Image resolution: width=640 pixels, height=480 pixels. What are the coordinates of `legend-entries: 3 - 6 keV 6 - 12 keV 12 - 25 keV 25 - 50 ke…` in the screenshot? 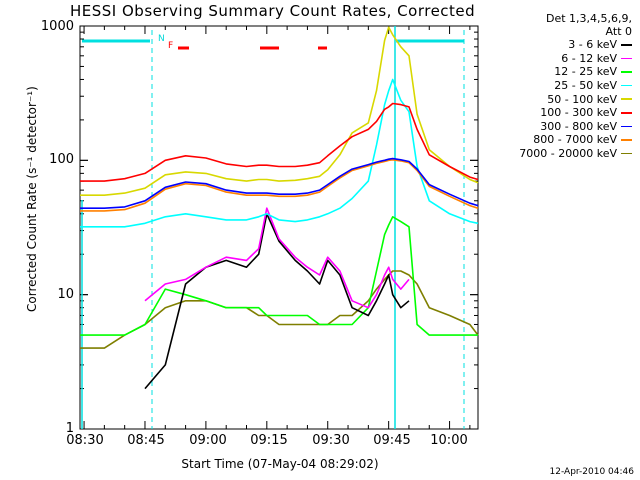 It's located at (557, 99).